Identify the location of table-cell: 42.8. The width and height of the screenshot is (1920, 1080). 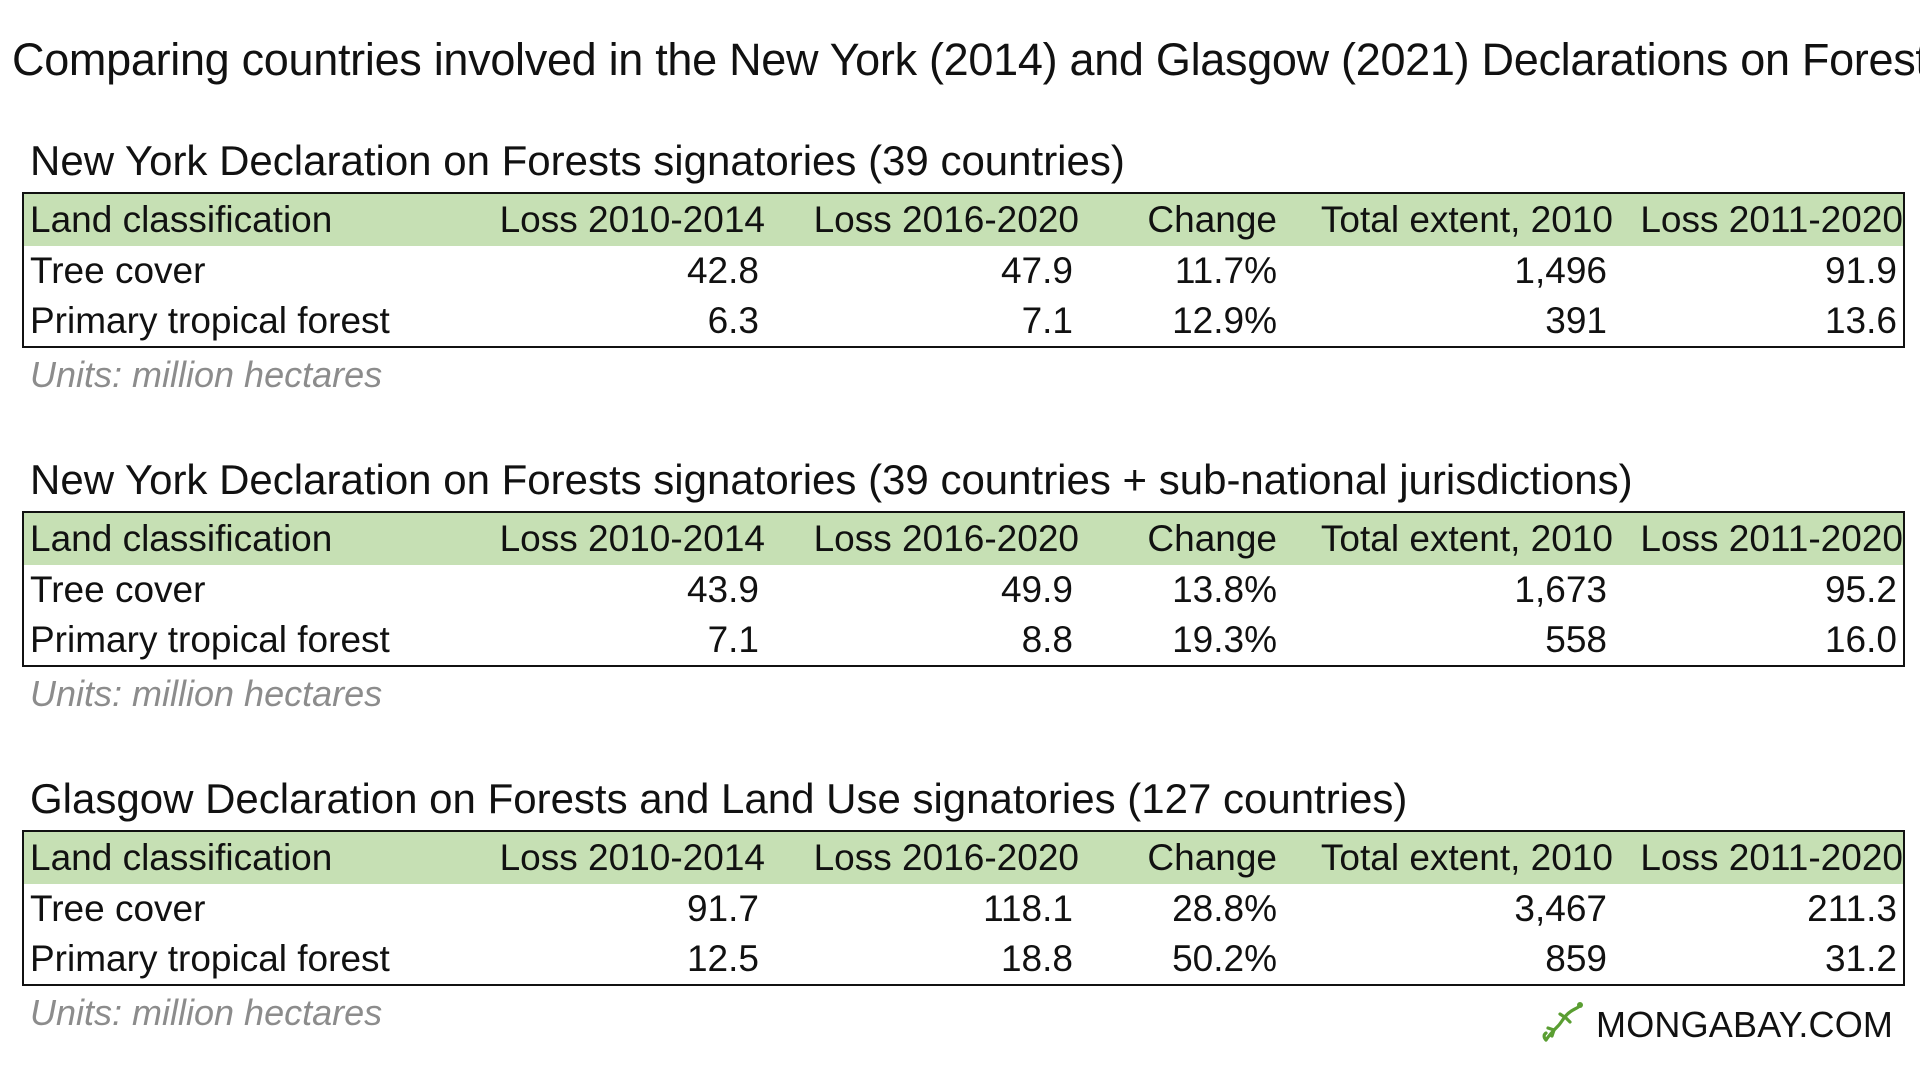
(722, 270).